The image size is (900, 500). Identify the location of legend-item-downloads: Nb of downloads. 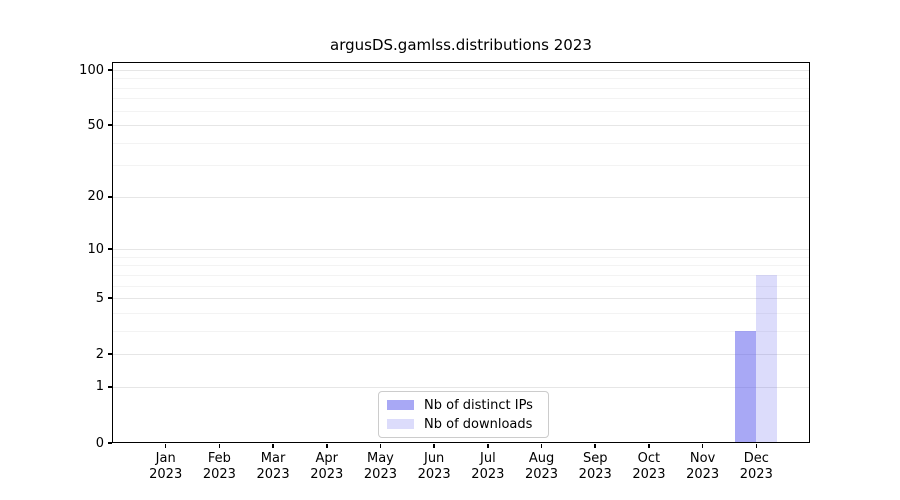
(463, 424).